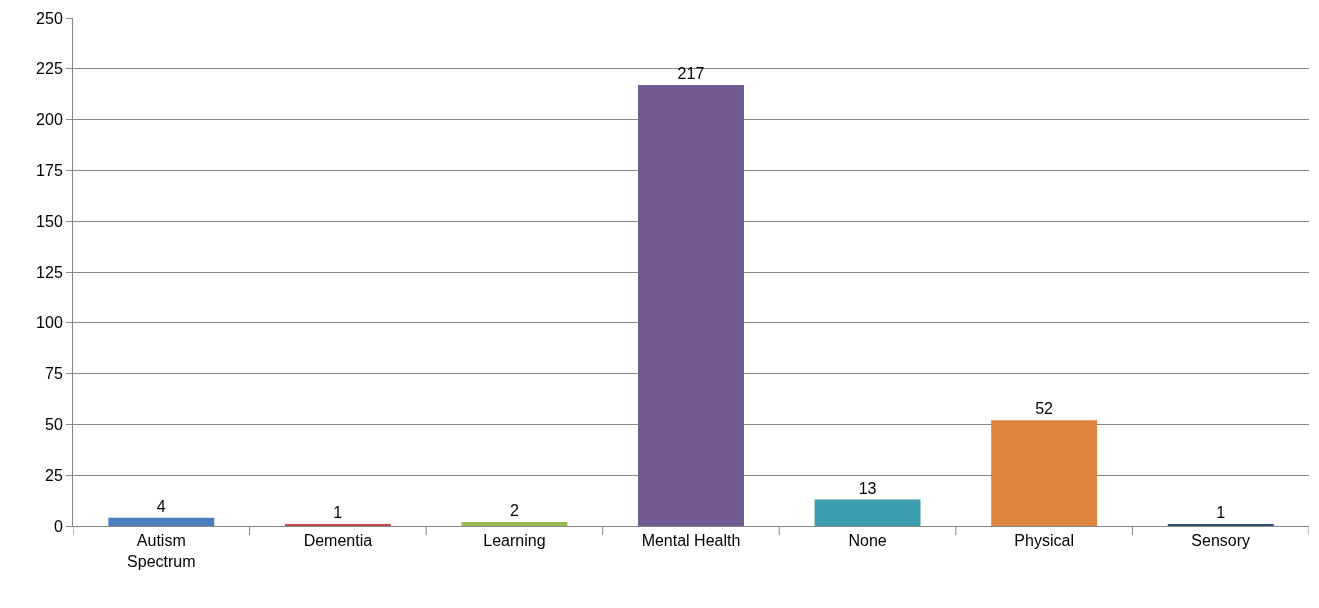  What do you see at coordinates (691, 541) in the screenshot?
I see `x-tick-label: Mental Health` at bounding box center [691, 541].